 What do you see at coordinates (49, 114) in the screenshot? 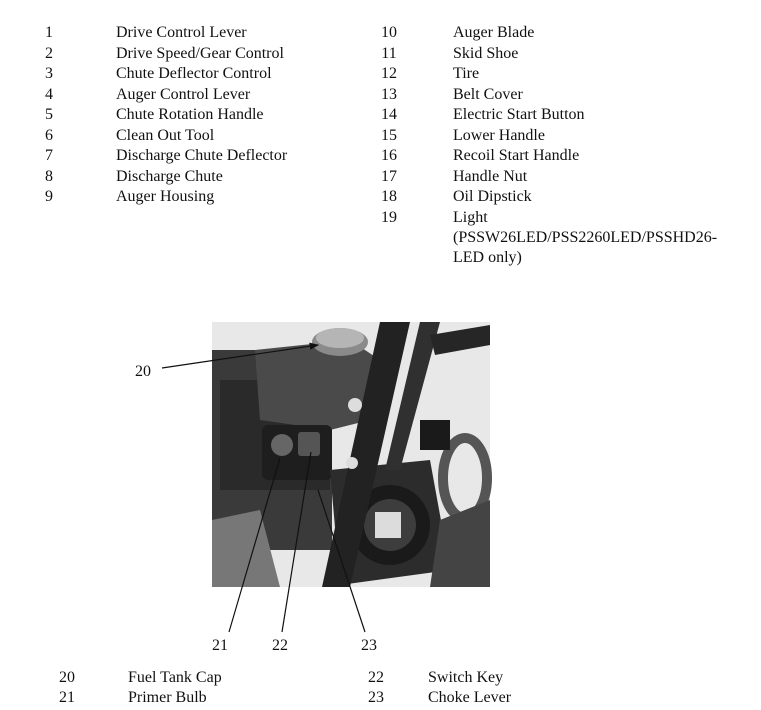
I see `part-number: 5` at bounding box center [49, 114].